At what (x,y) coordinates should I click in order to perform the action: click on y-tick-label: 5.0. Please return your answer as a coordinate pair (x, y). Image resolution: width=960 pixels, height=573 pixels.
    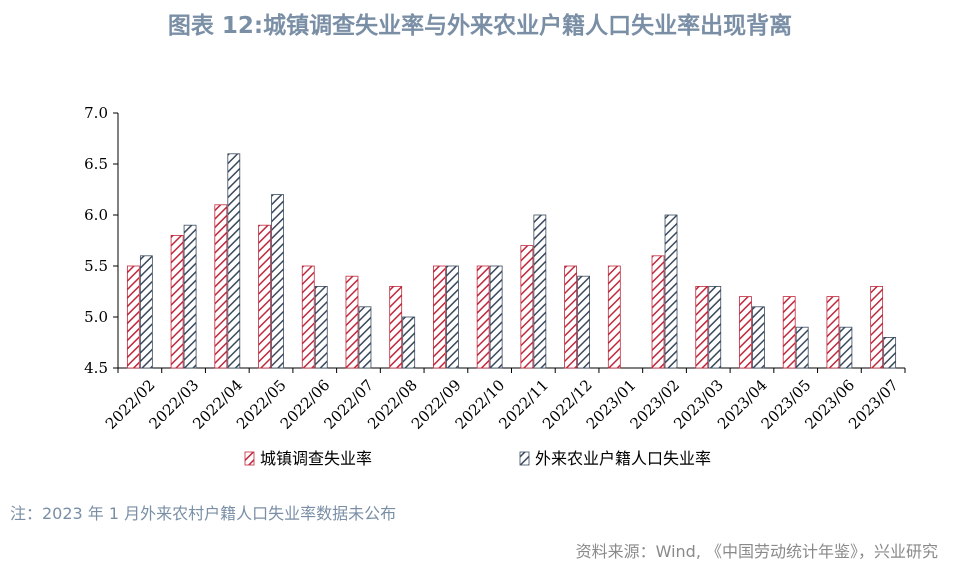
    Looking at the image, I should click on (96, 317).